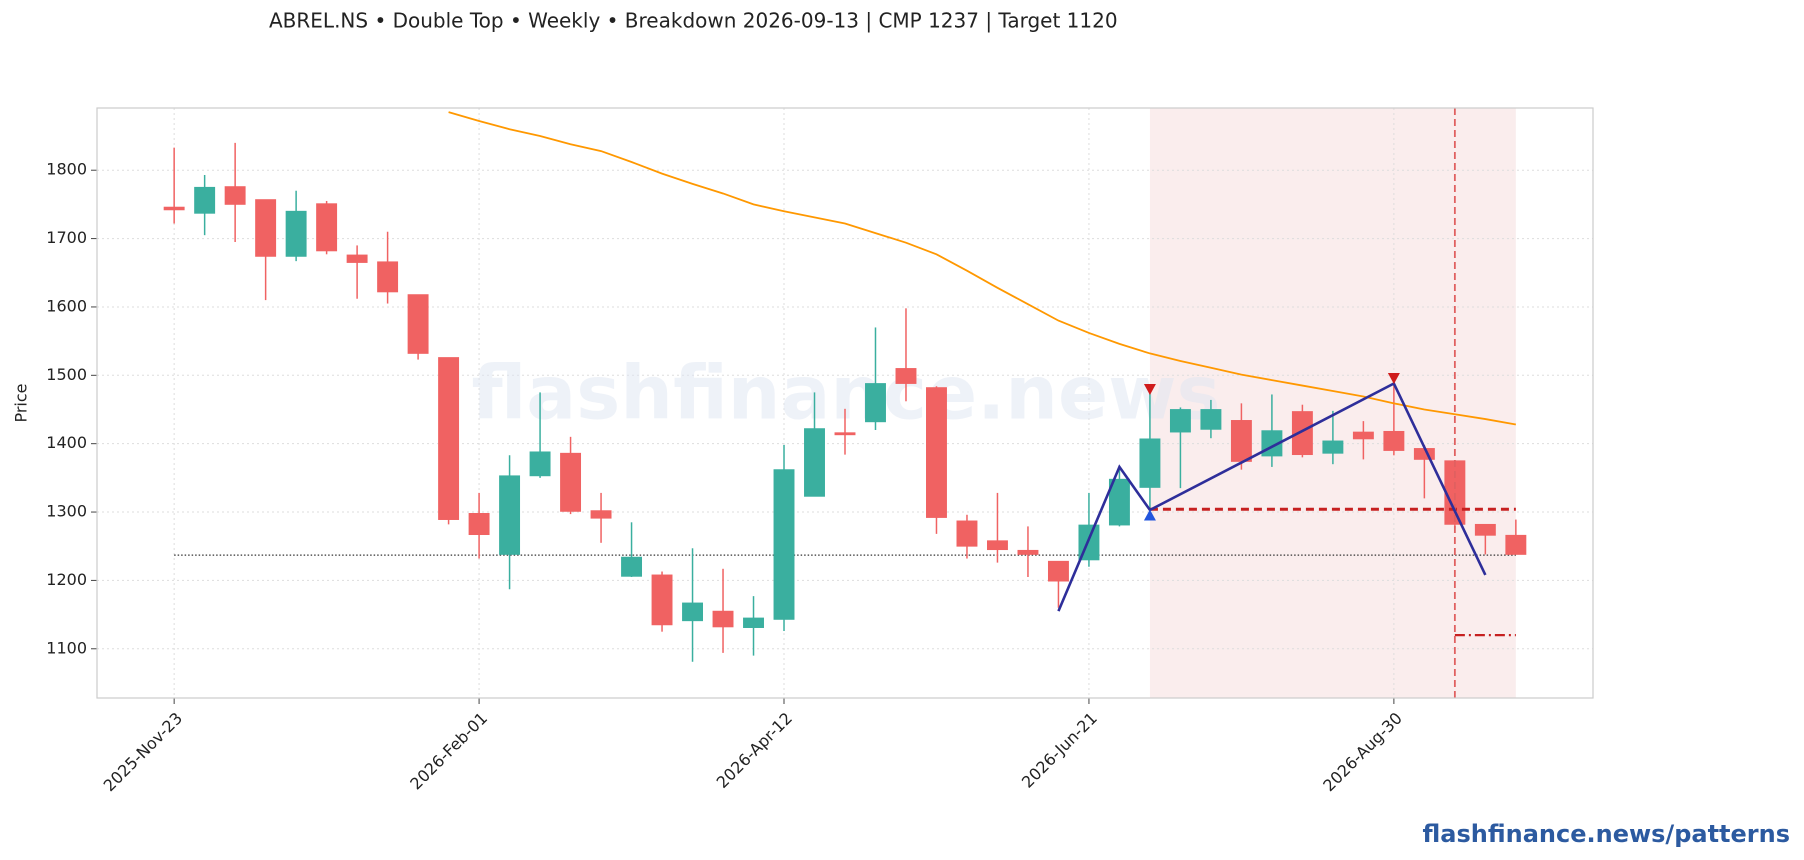 This screenshot has width=1804, height=860. I want to click on y-tick-label: 1100, so click(66, 647).